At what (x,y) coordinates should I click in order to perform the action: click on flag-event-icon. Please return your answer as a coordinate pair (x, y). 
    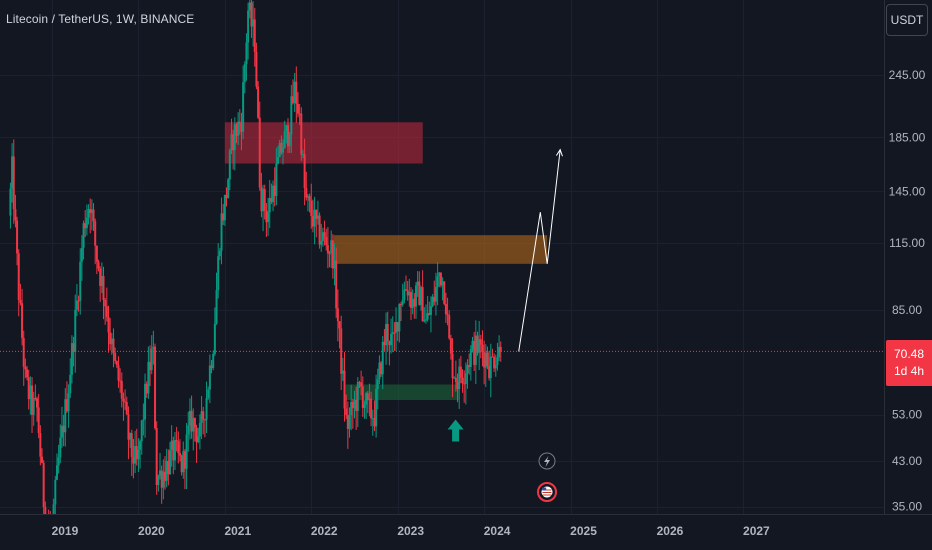
    Looking at the image, I should click on (547, 492).